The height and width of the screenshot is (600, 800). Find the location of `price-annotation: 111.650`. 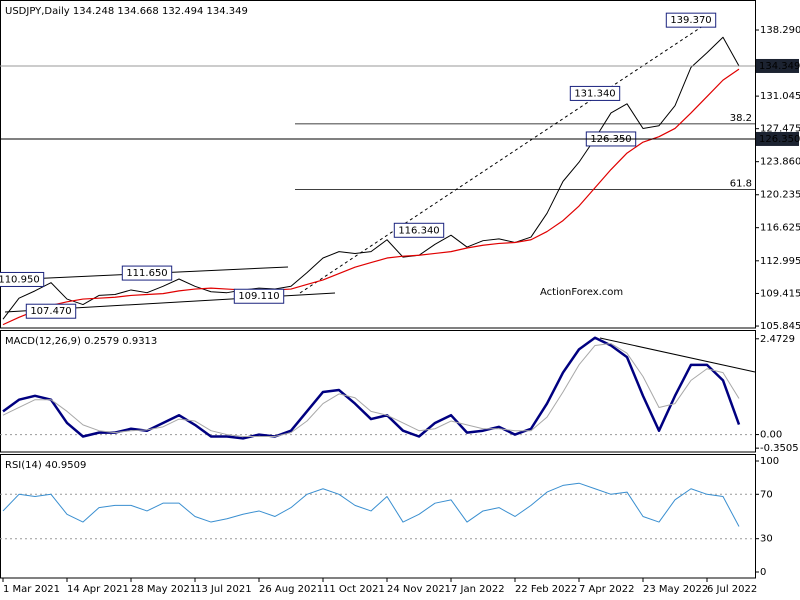

price-annotation: 111.650 is located at coordinates (146, 273).